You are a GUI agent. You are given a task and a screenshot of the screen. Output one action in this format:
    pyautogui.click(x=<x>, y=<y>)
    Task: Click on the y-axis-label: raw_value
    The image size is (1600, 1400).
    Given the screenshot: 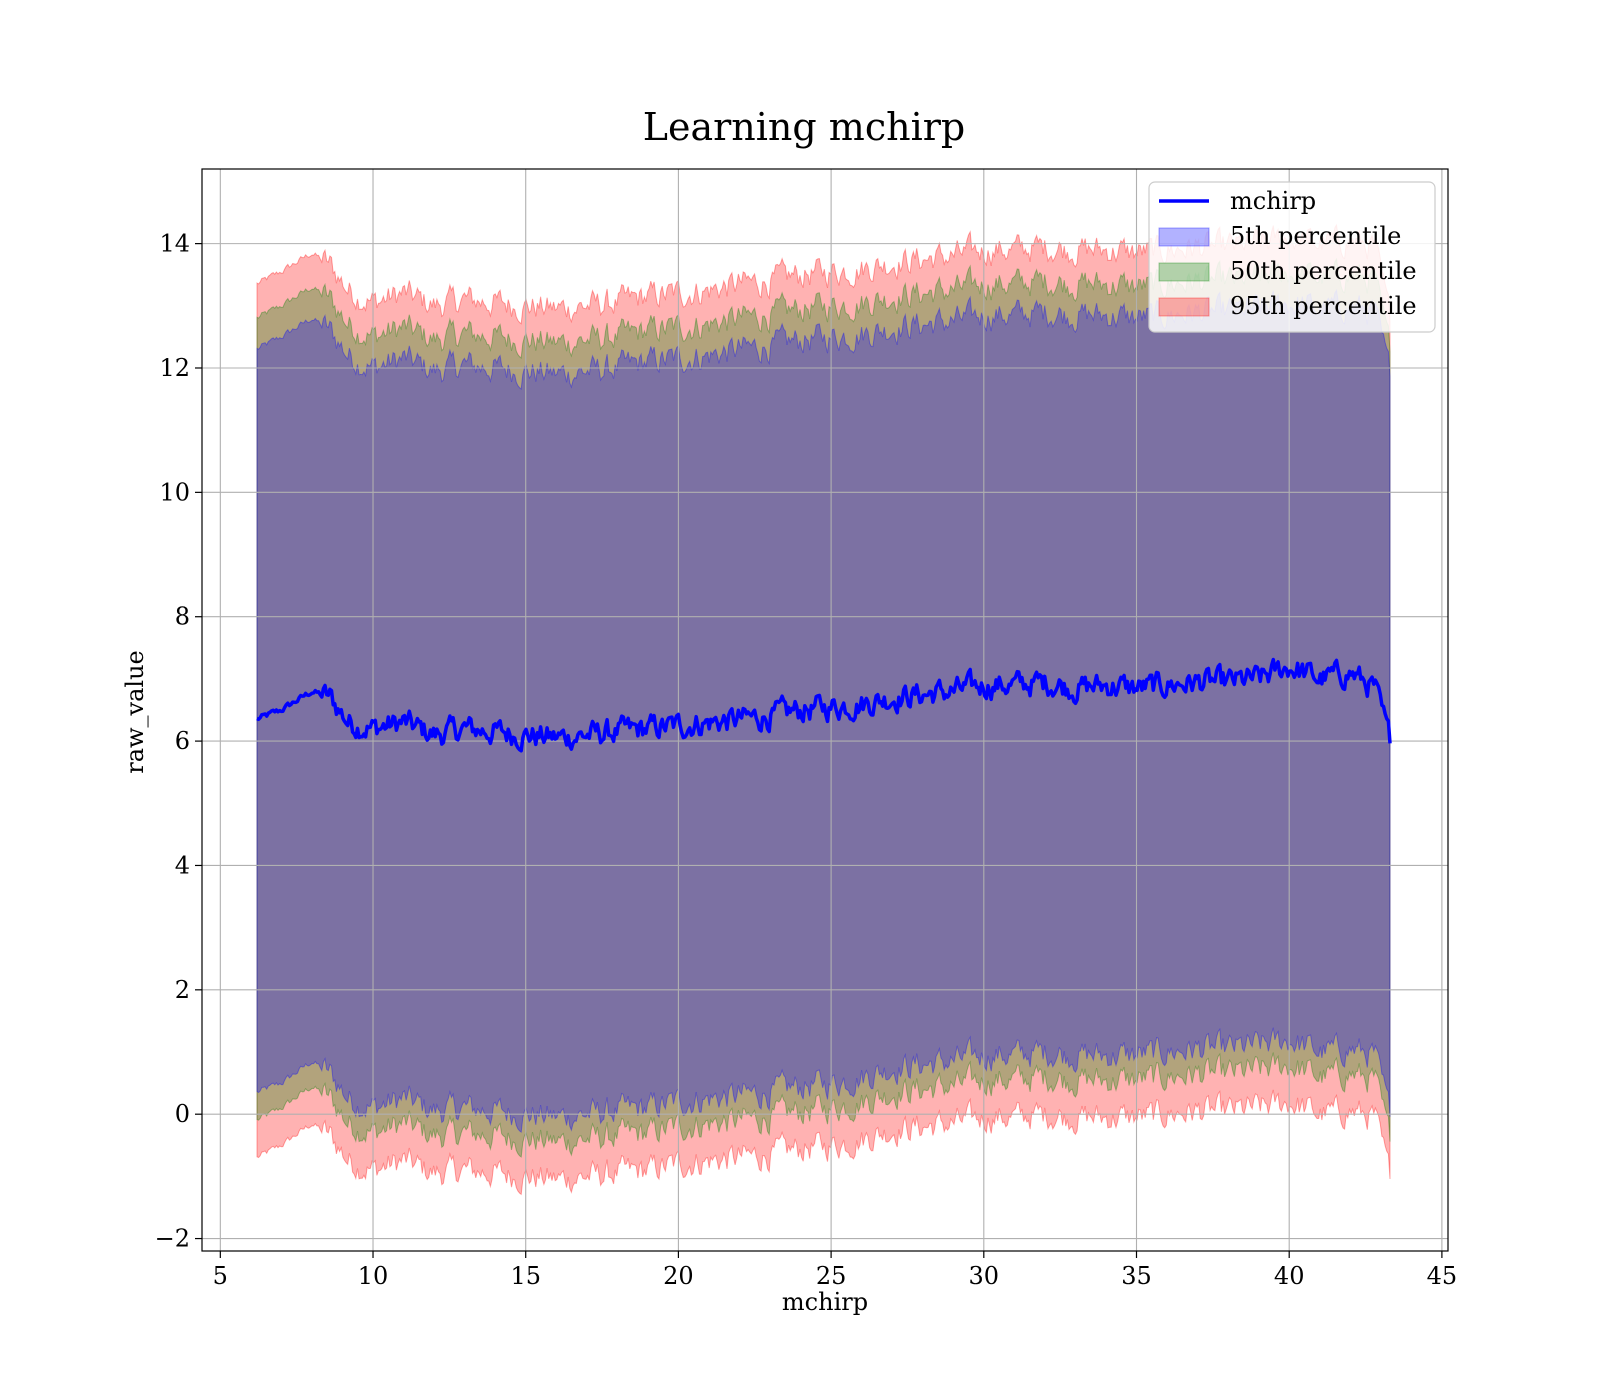 What is the action you would take?
    pyautogui.click(x=135, y=712)
    